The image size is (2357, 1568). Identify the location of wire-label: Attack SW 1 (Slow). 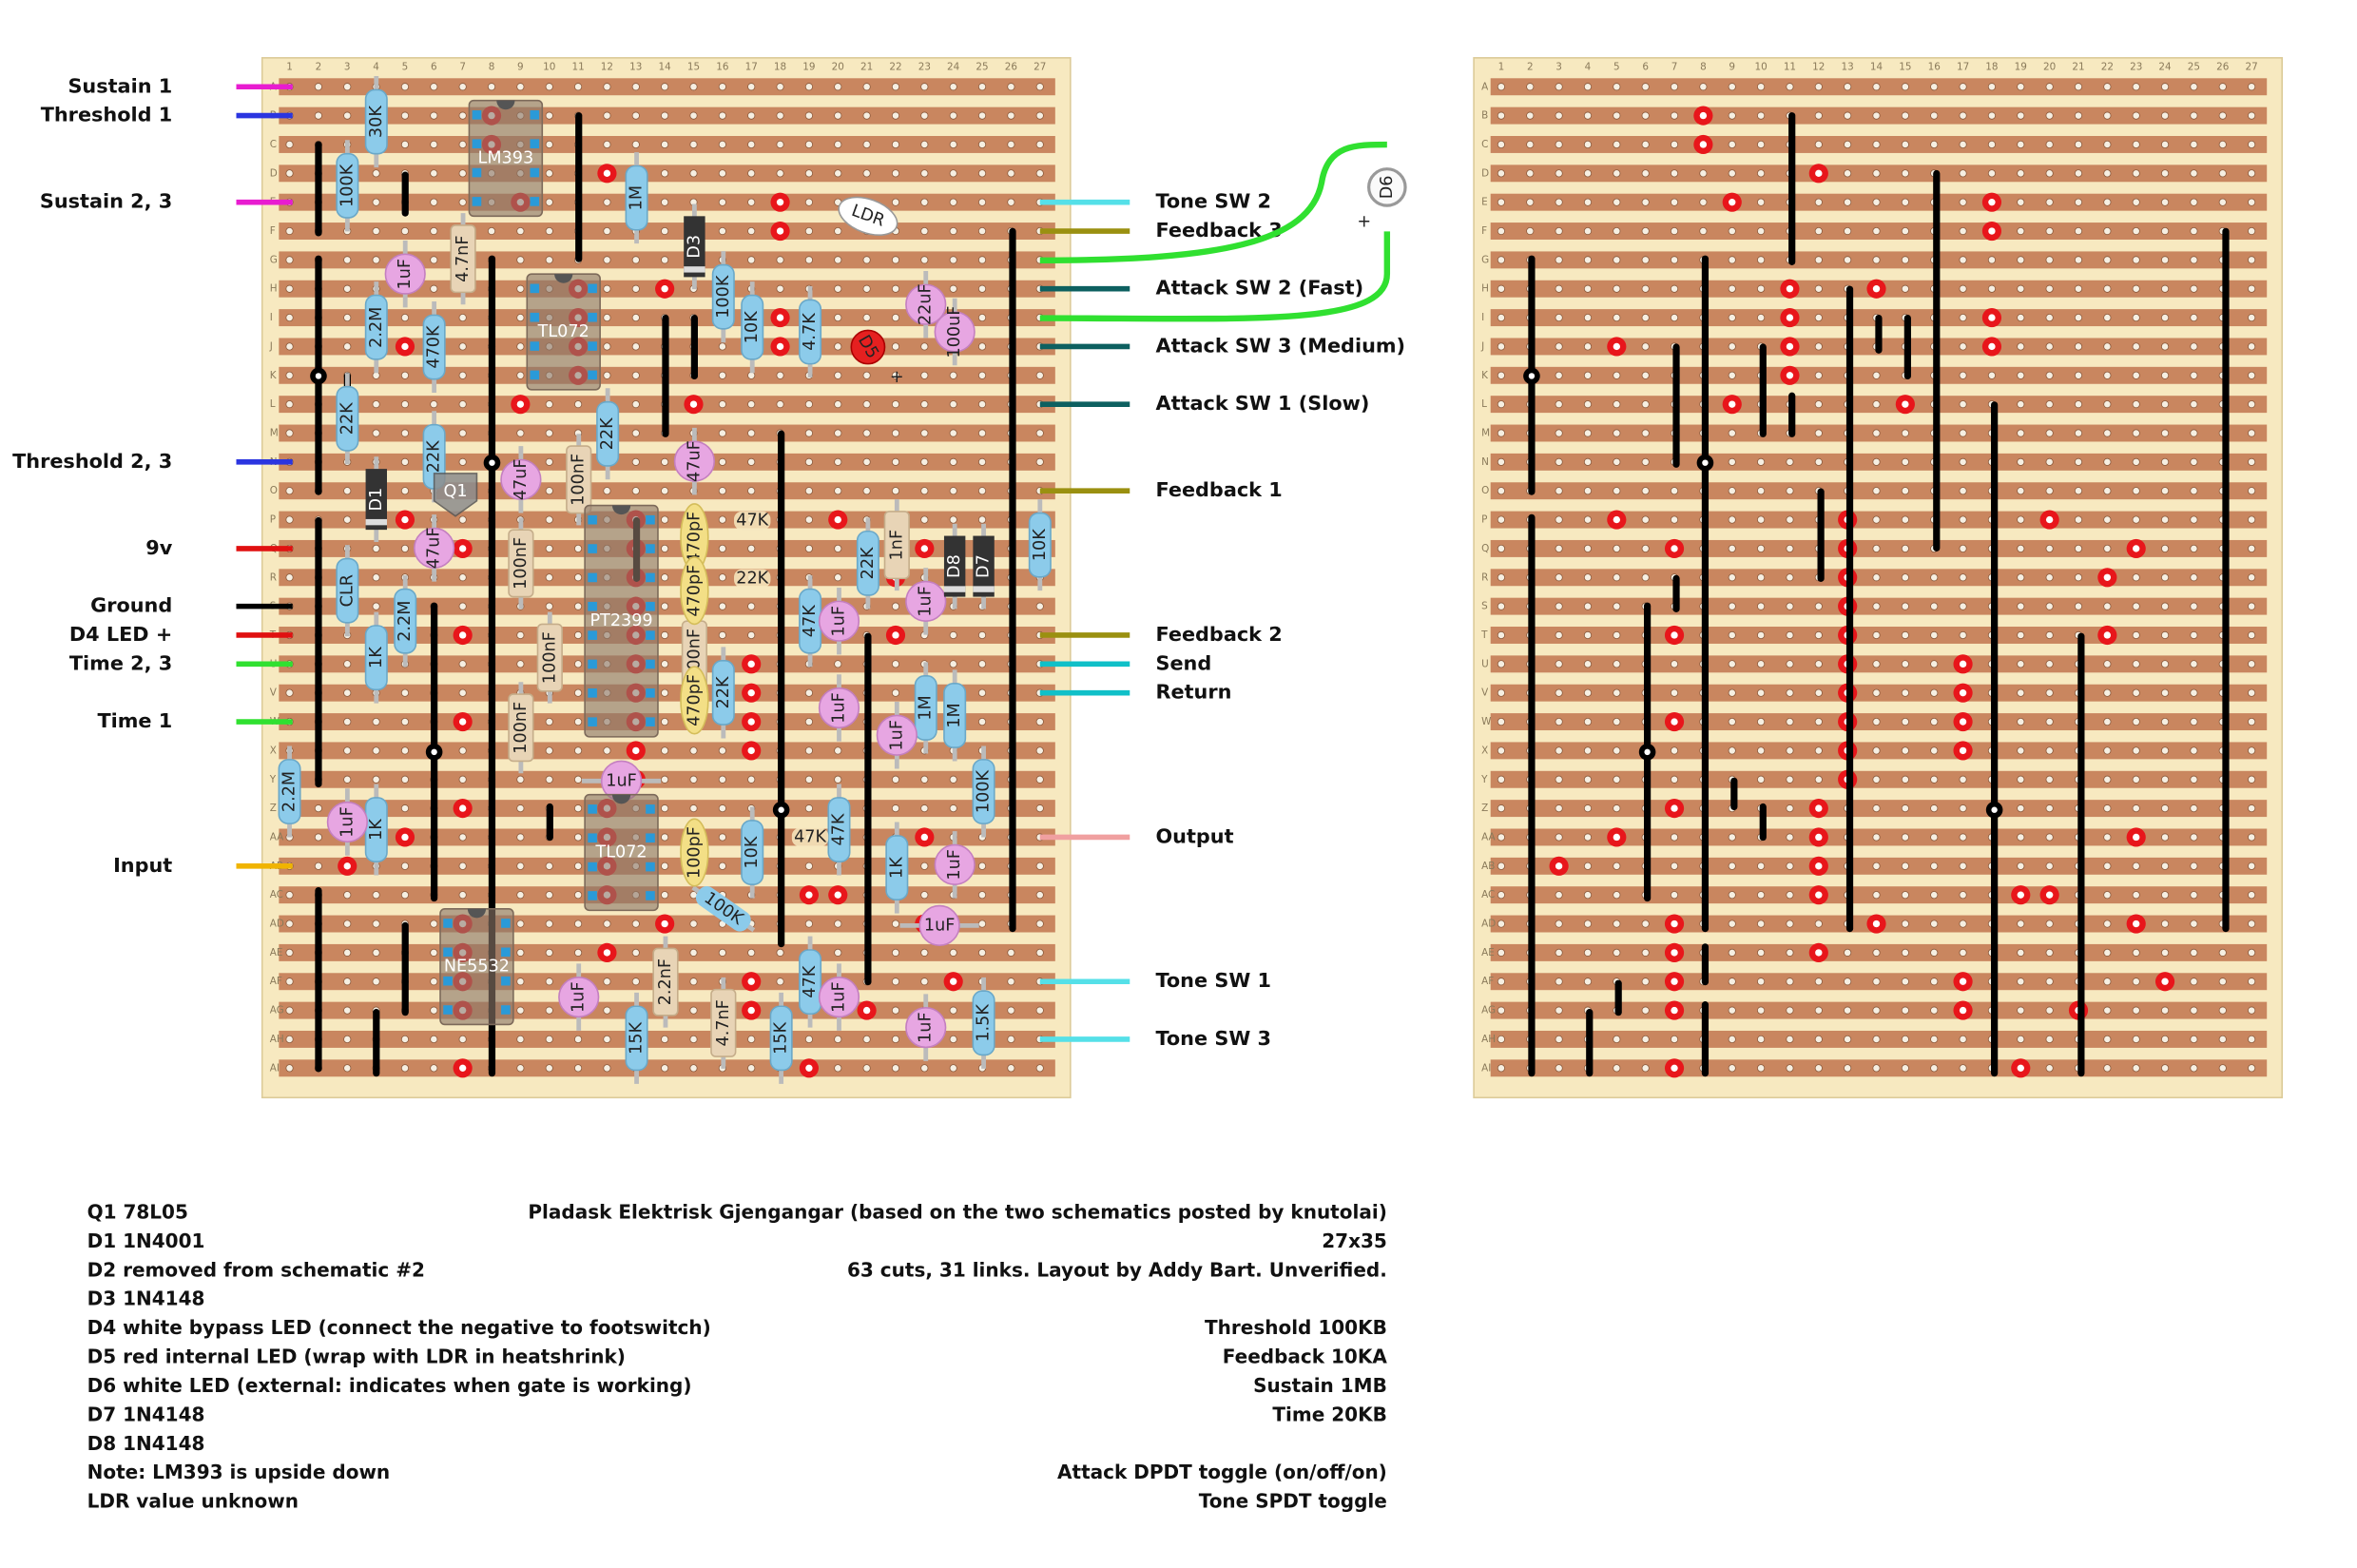
(1262, 403).